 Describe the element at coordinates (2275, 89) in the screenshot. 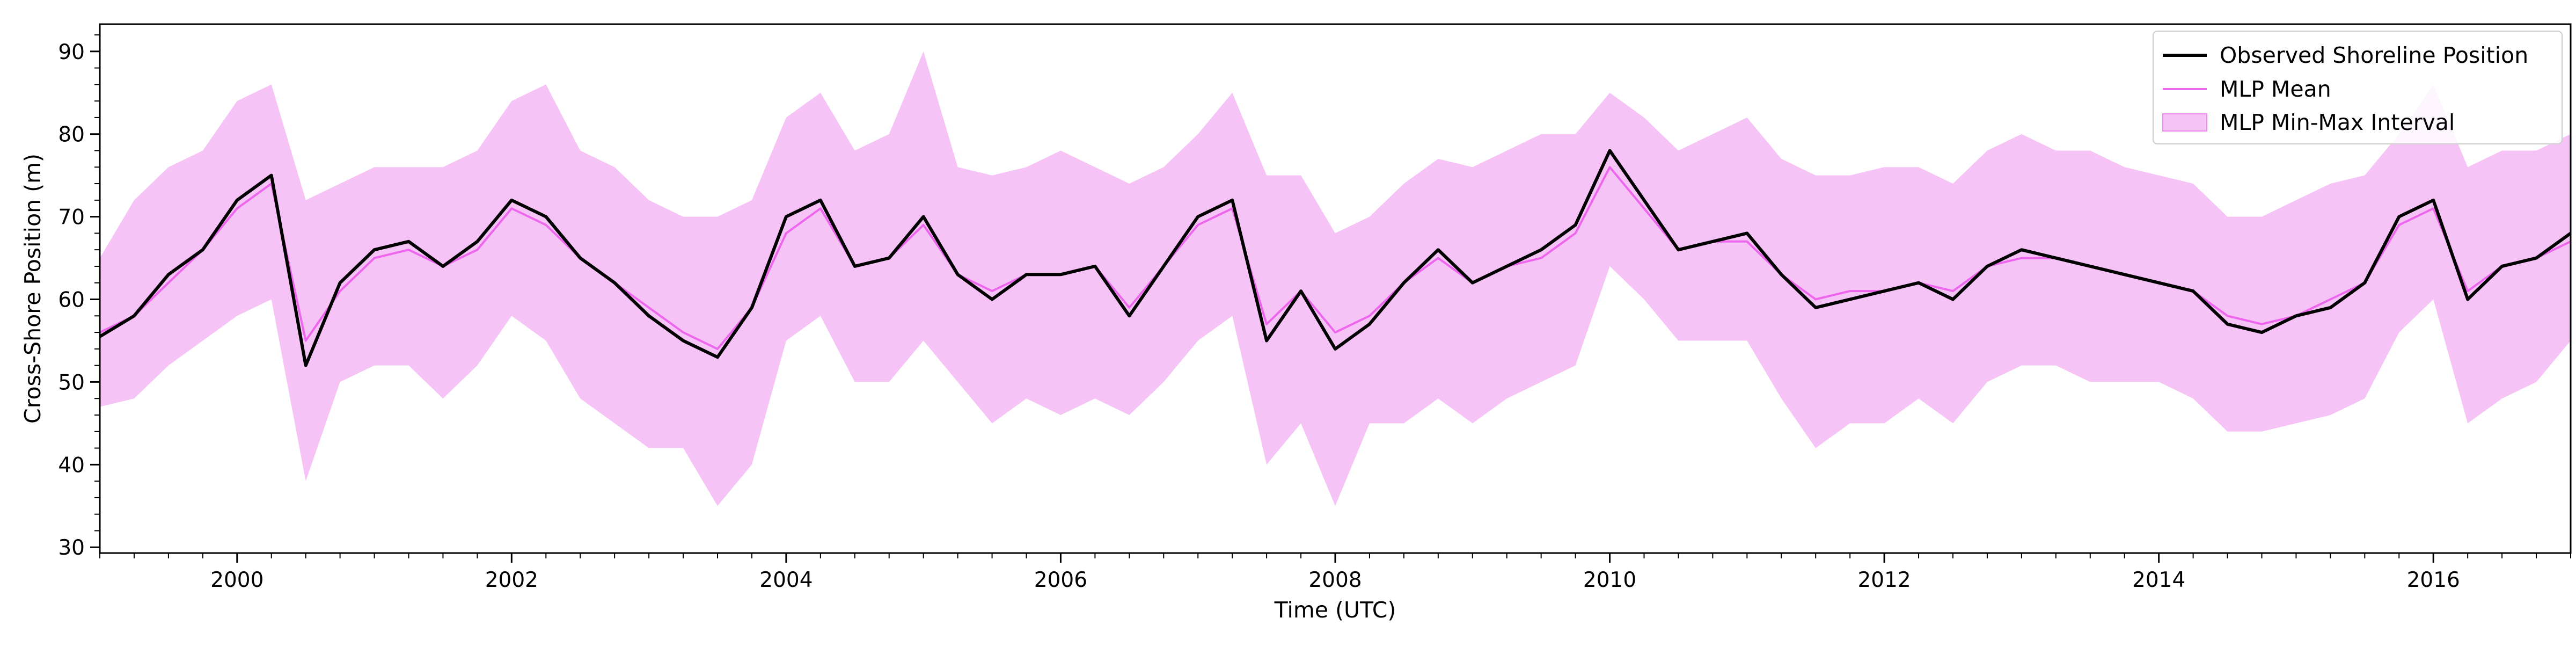

I see `legend-label-mean: MLP Mean` at that location.